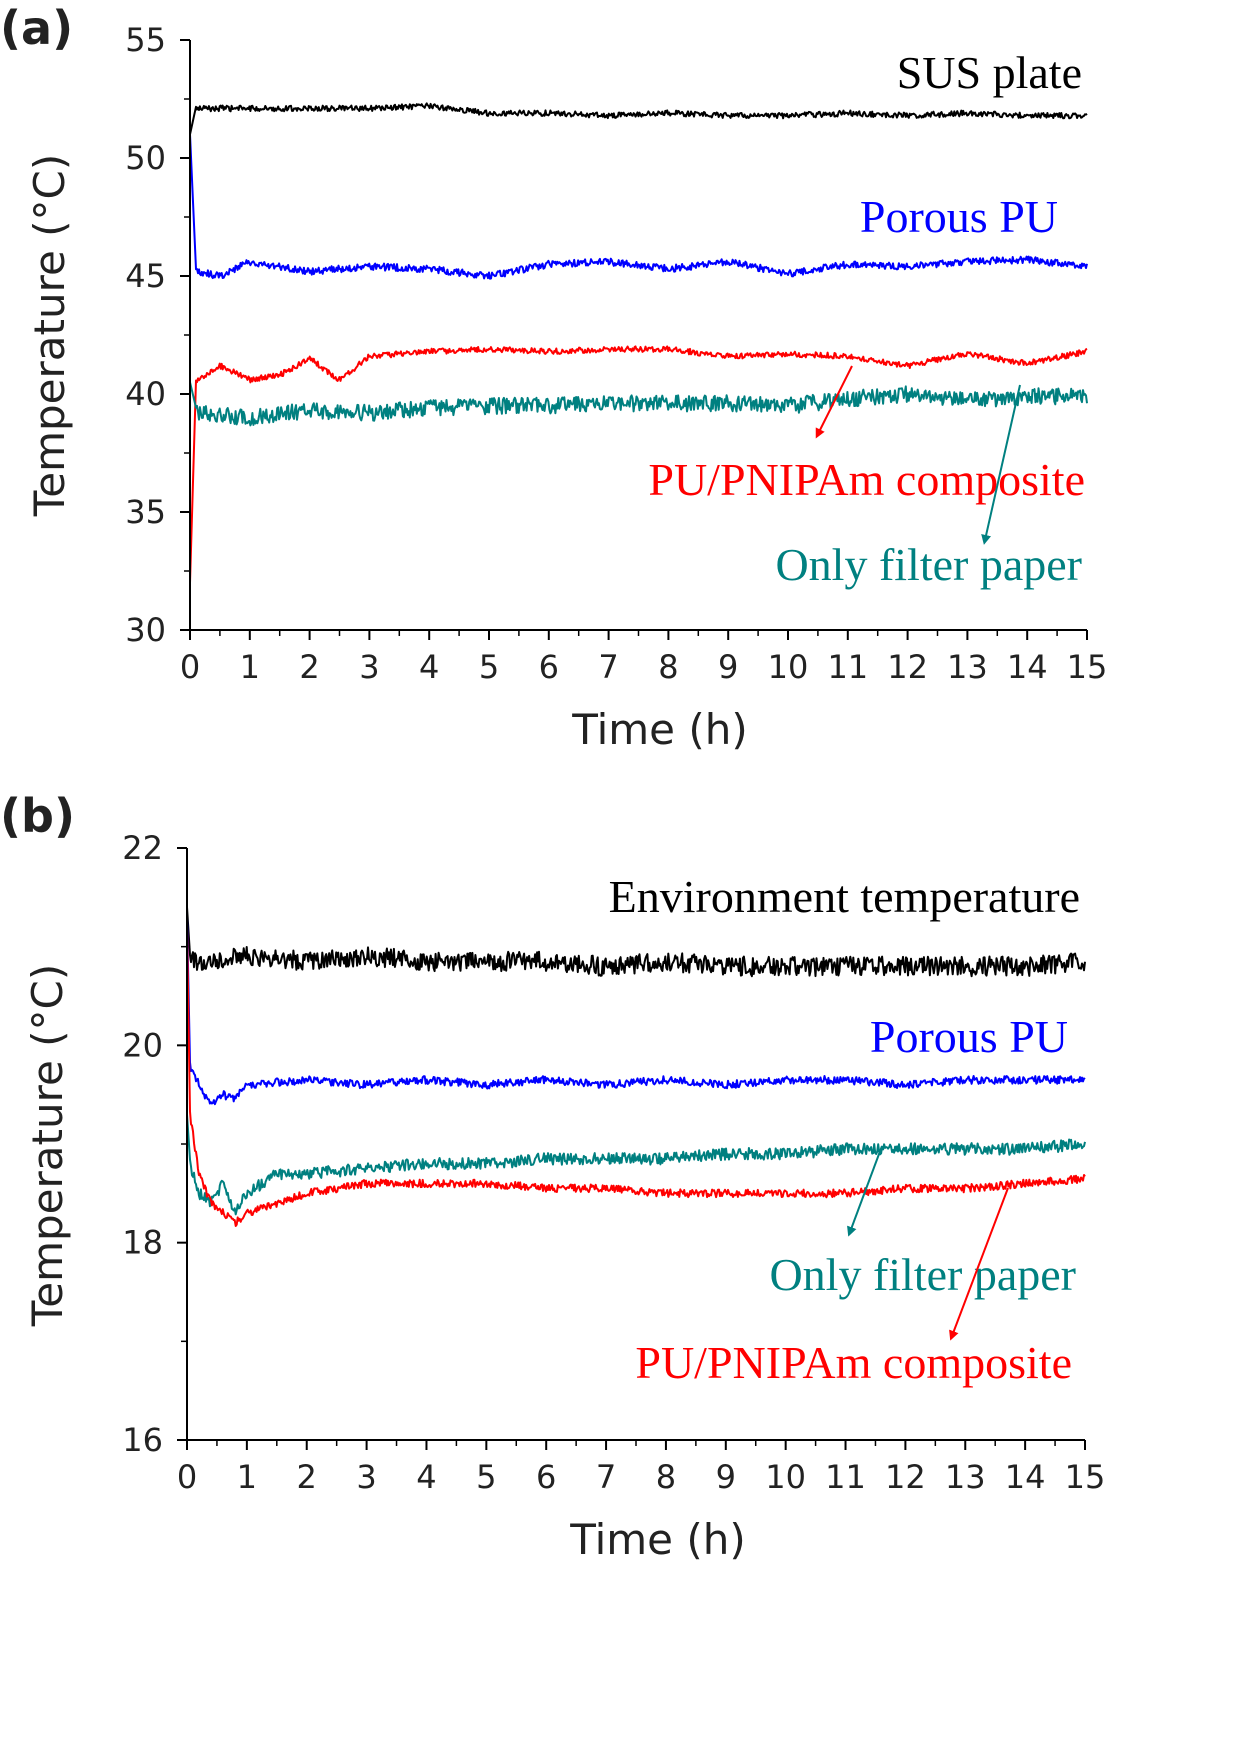  I want to click on y-tick-label: 50, so click(145, 158).